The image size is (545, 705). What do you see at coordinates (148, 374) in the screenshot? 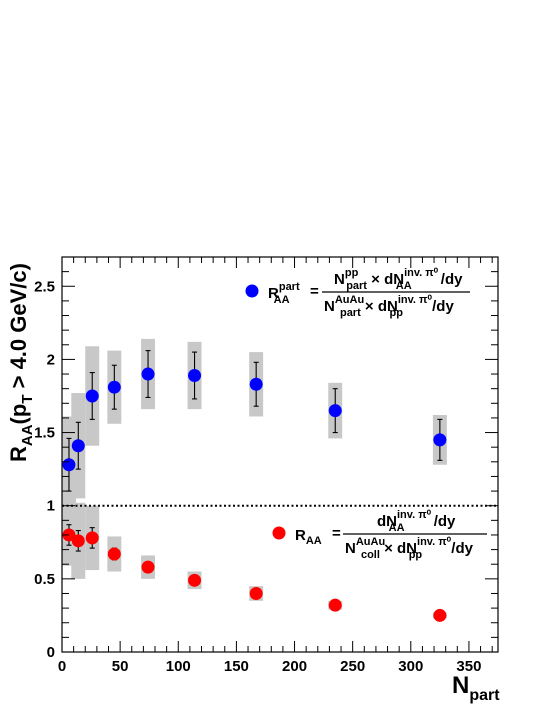
I see `data-point-s0-p4` at bounding box center [148, 374].